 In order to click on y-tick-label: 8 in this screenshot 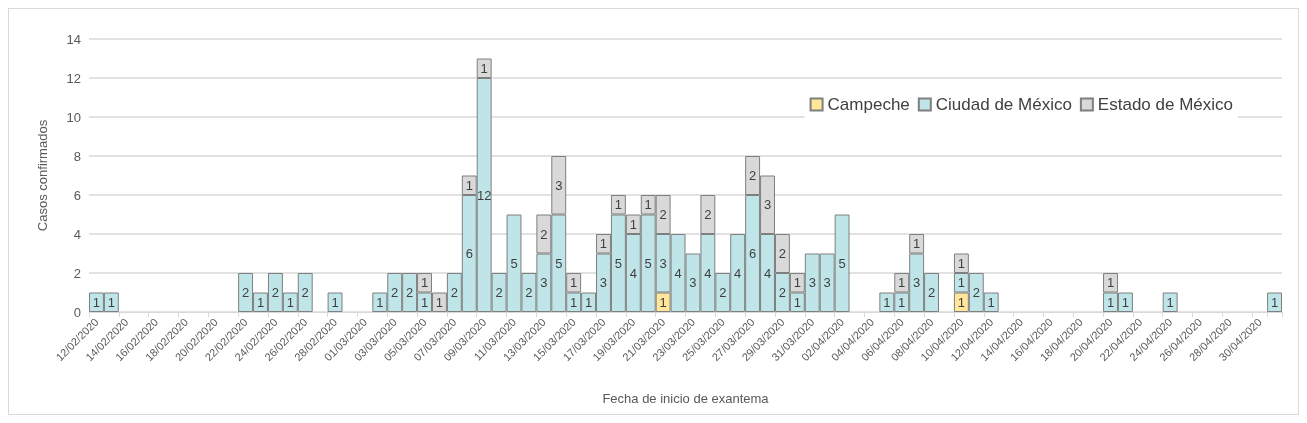, I will do `click(77, 156)`.